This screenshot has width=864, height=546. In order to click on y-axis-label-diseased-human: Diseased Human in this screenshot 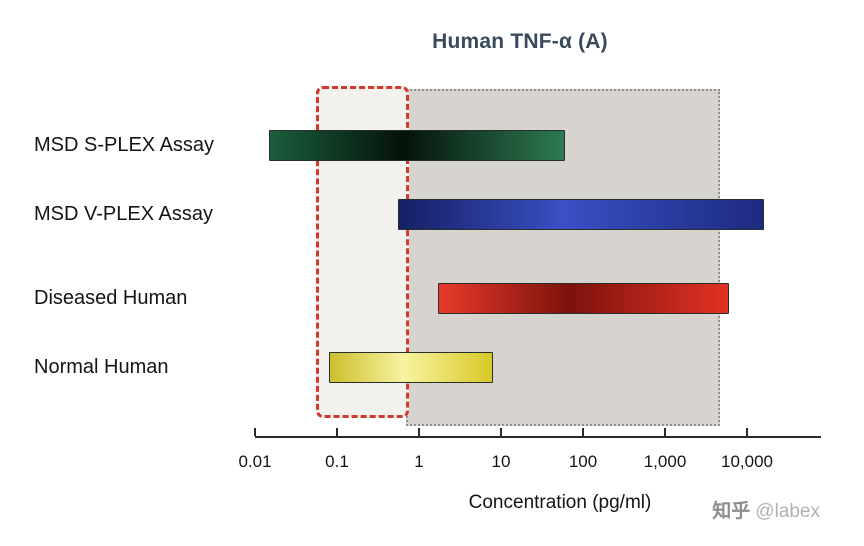, I will do `click(111, 298)`.